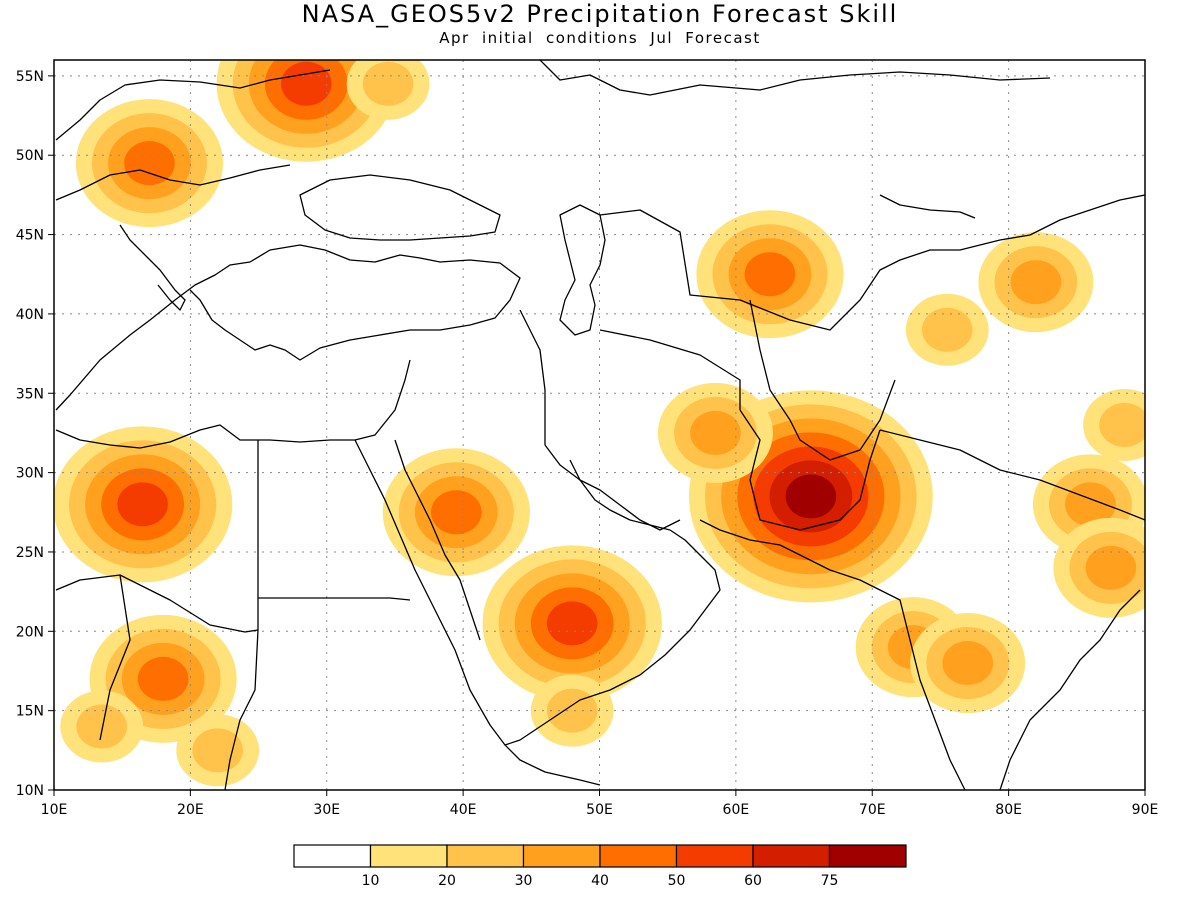 The image size is (1200, 900). What do you see at coordinates (447, 881) in the screenshot?
I see `colorbar-label: 20` at bounding box center [447, 881].